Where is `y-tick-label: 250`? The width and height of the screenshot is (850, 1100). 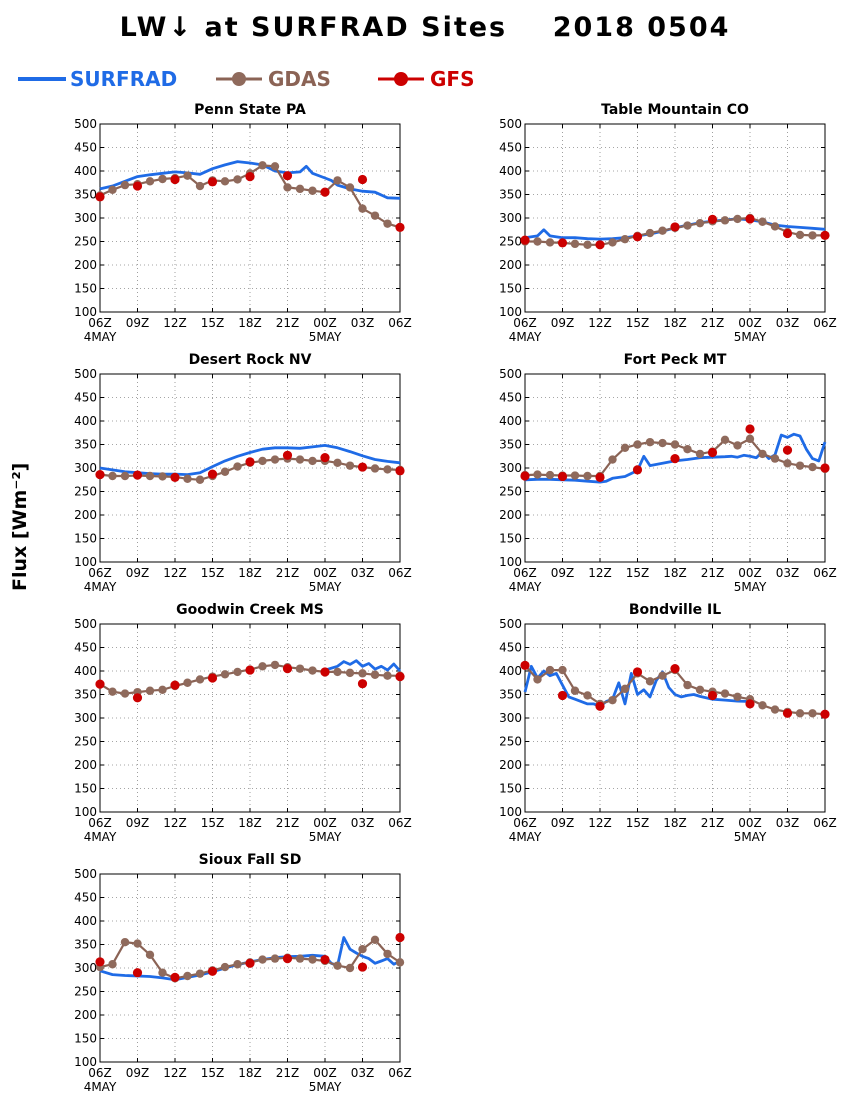 y-tick-label: 250 is located at coordinates (85, 492).